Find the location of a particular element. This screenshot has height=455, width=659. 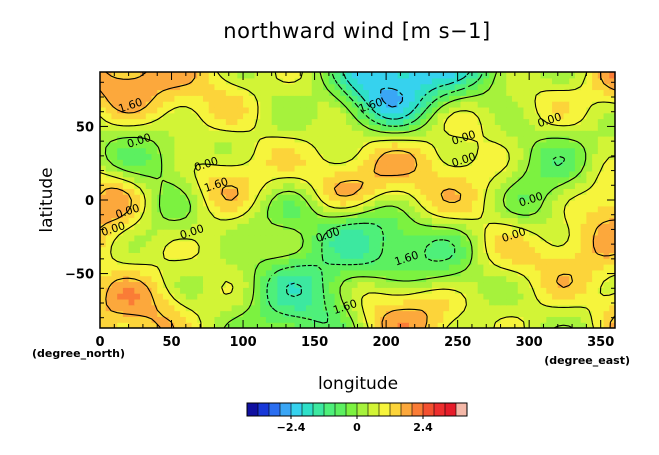

colorbar-swatch is located at coordinates (374, 409).